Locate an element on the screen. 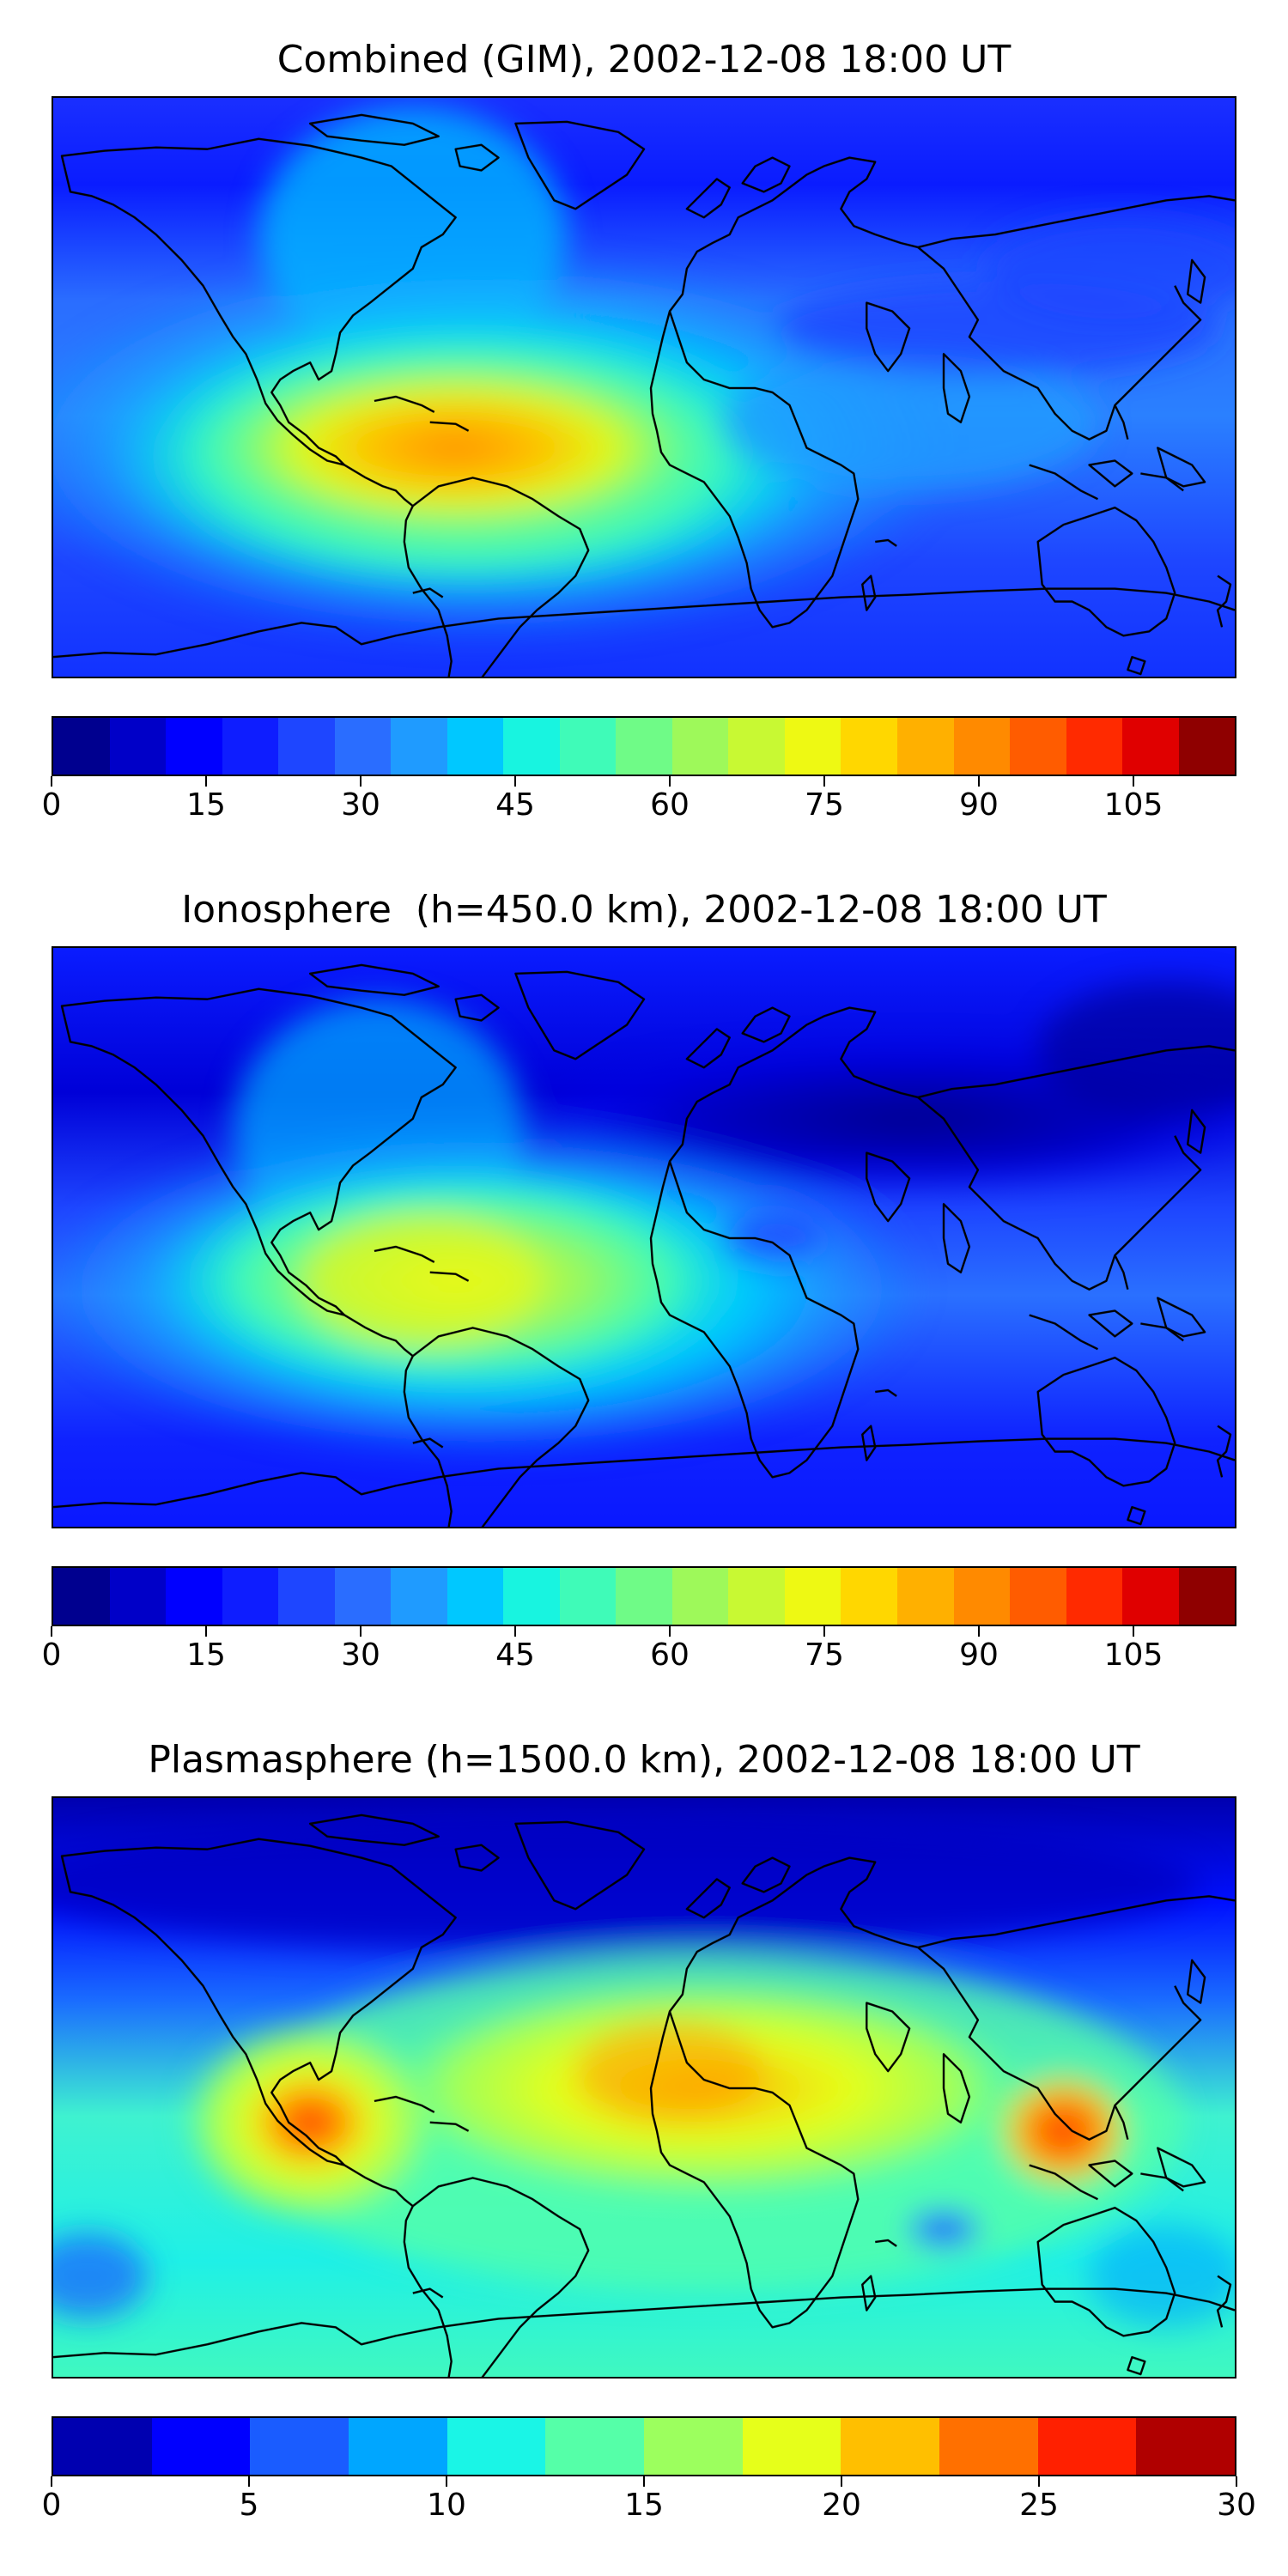  tick-label: 20 is located at coordinates (841, 2506).